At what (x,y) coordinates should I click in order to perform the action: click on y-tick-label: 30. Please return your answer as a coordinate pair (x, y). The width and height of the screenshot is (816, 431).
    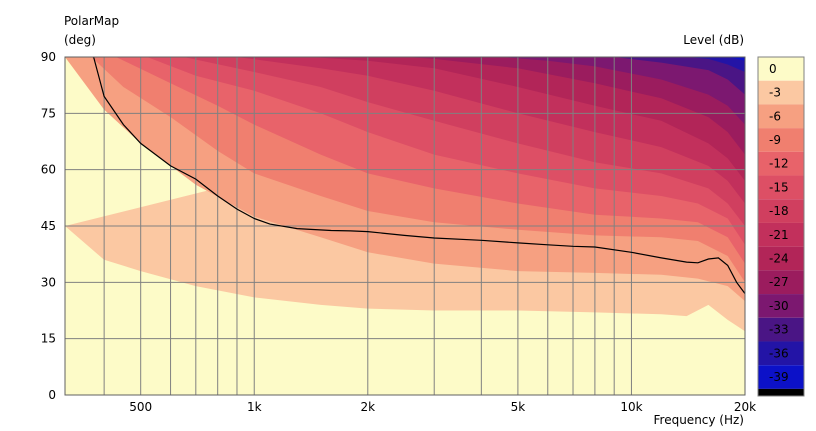
    Looking at the image, I should click on (48, 282).